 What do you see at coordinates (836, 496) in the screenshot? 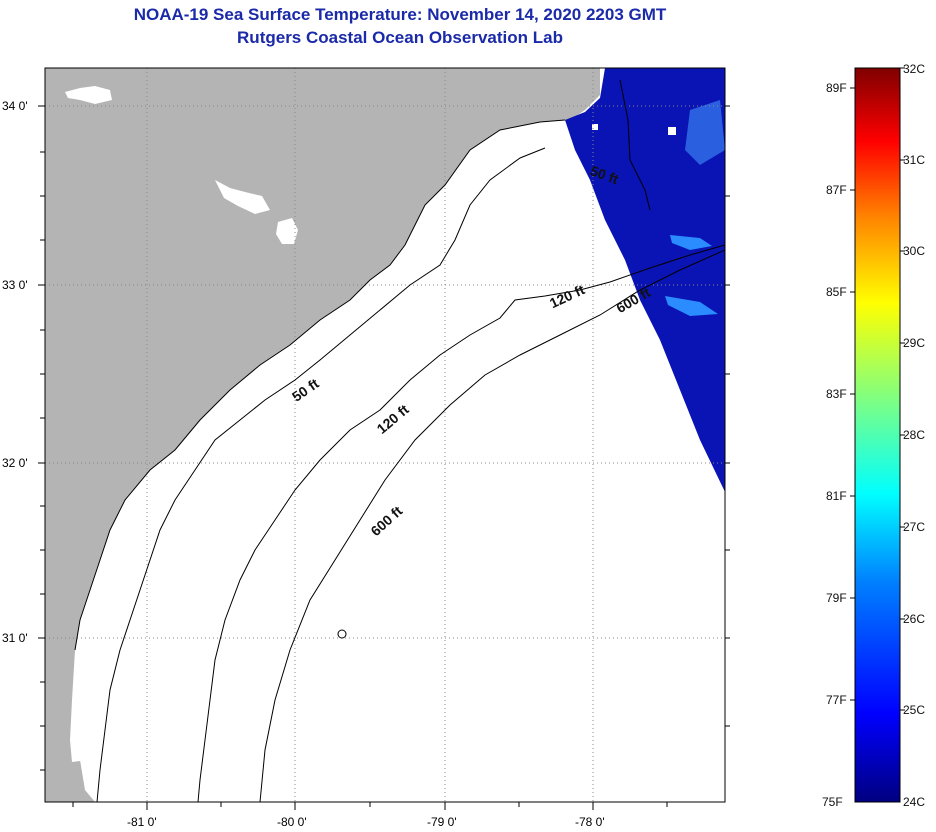
I see `fahrenheit-label: 81F` at bounding box center [836, 496].